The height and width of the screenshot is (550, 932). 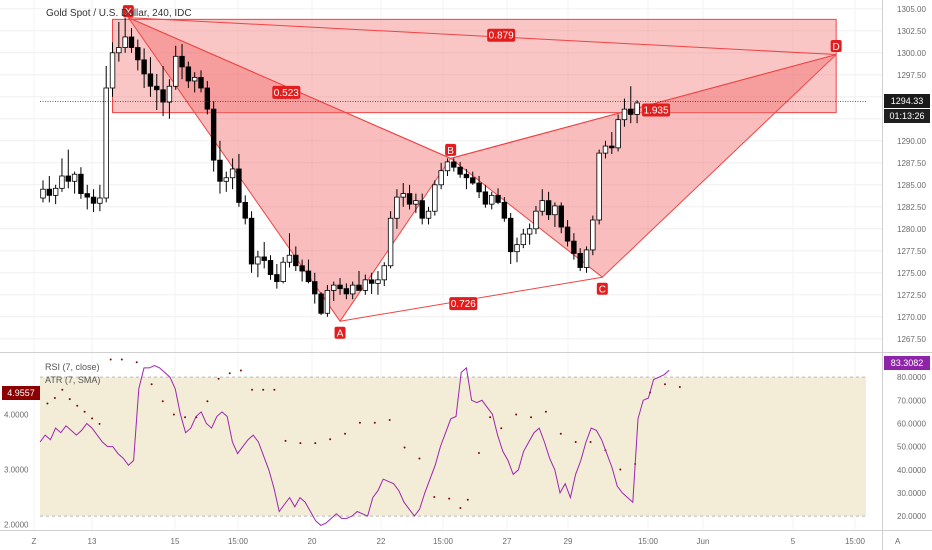 What do you see at coordinates (450, 151) in the screenshot?
I see `pattern-point-label: B` at bounding box center [450, 151].